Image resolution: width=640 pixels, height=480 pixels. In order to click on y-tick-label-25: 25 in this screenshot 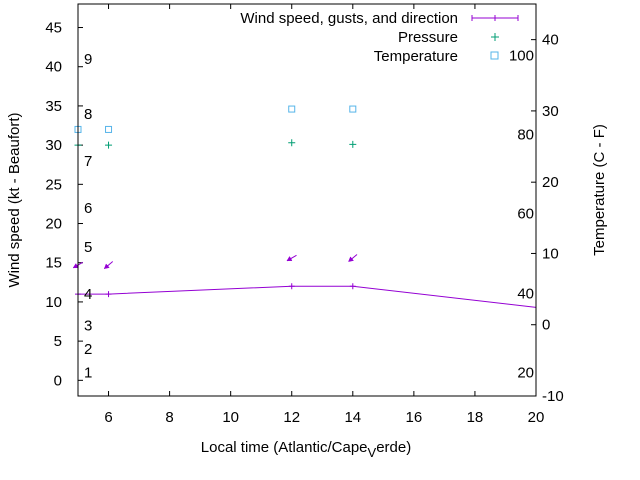, I will do `click(53, 184)`.